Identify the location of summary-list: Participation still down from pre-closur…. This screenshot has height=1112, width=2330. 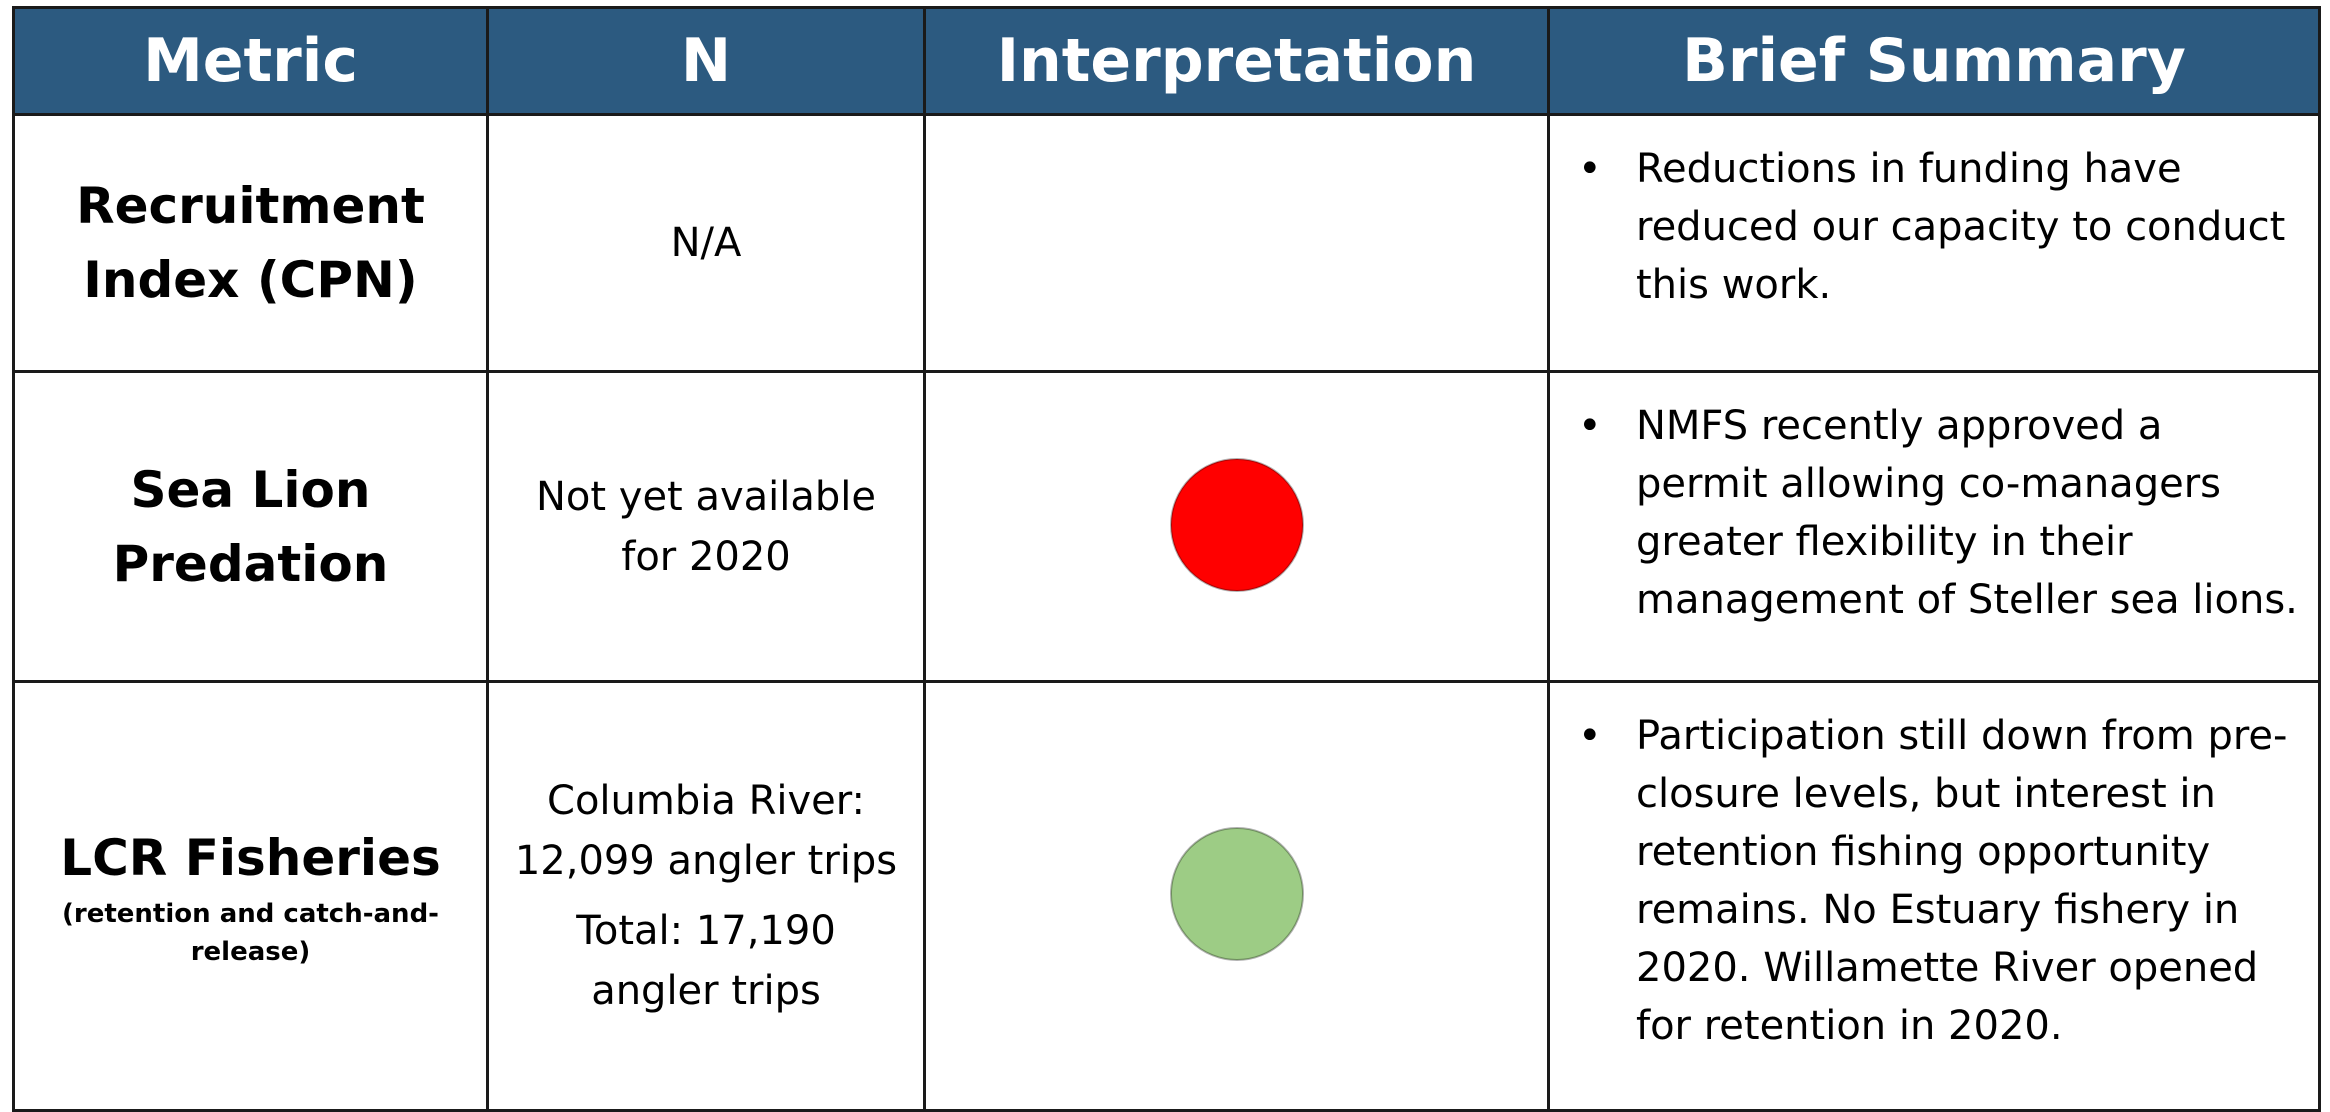
(1941, 881).